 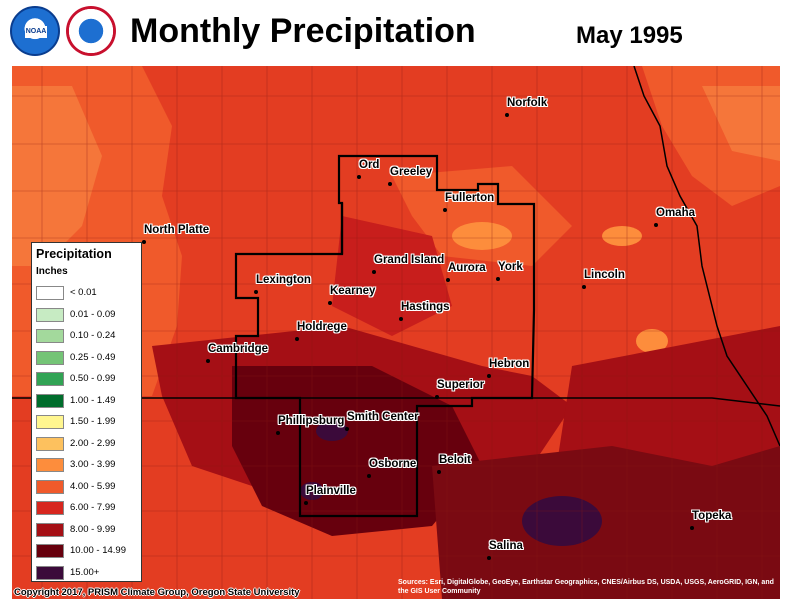 What do you see at coordinates (93, 443) in the screenshot?
I see `legend-label: 2.00 - 2.99` at bounding box center [93, 443].